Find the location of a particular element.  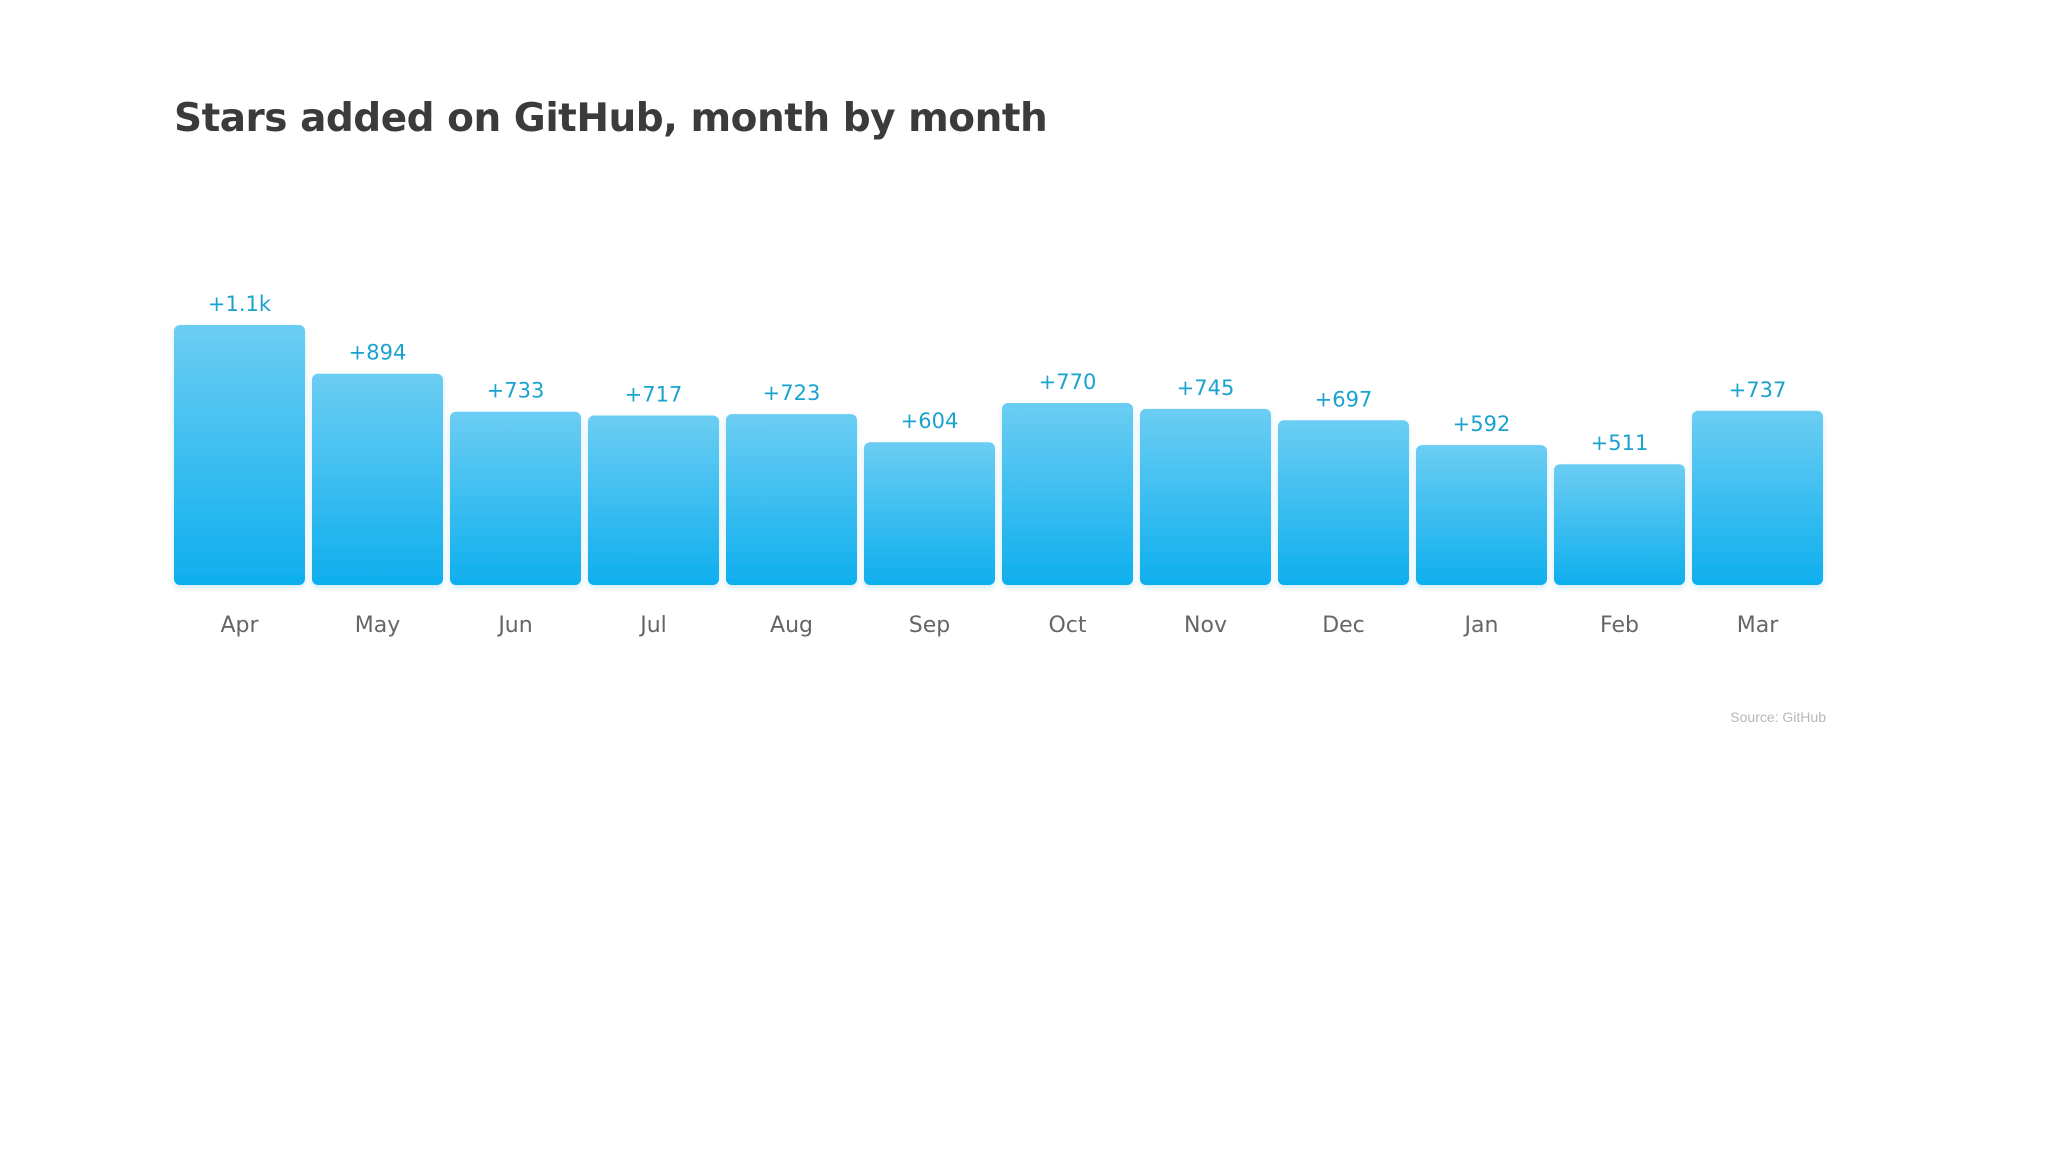

x-axis-tick-labels: Apr May Jun Jul Aug Sep Oct Nov Dec Jan Feb Mar is located at coordinates (999, 625).